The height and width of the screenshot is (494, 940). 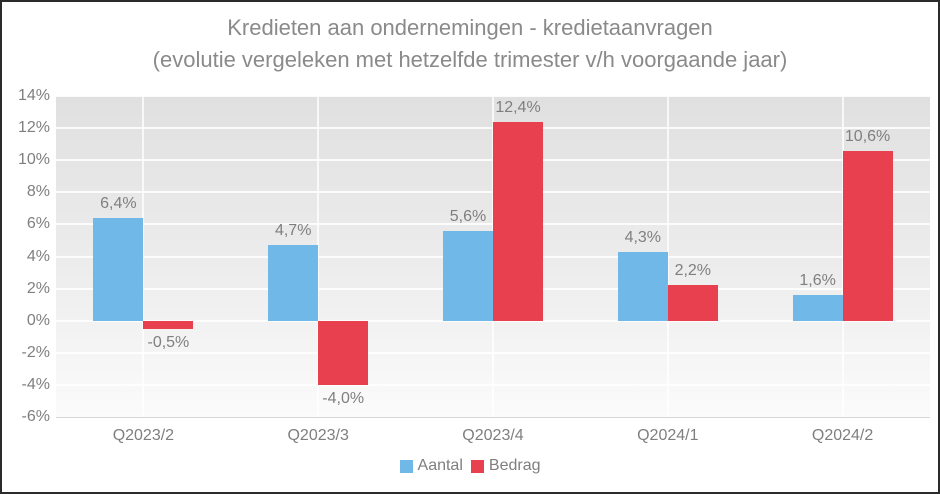 I want to click on legend-label-aantal: Aantal, so click(x=440, y=465).